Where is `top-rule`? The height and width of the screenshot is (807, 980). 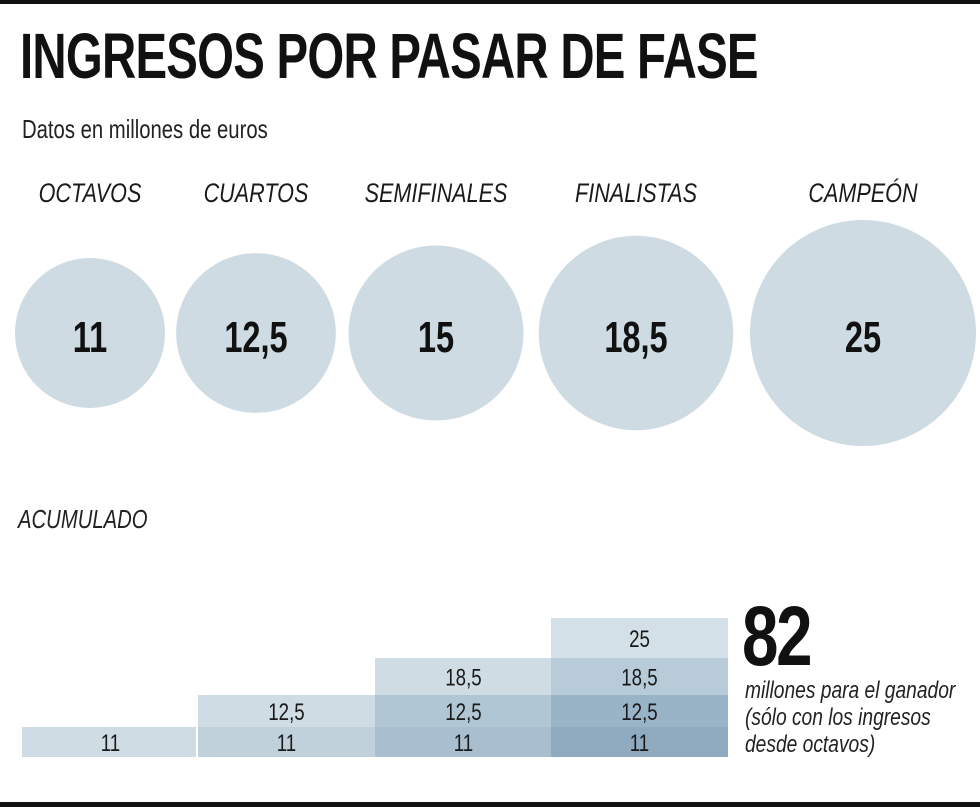
top-rule is located at coordinates (490, 2).